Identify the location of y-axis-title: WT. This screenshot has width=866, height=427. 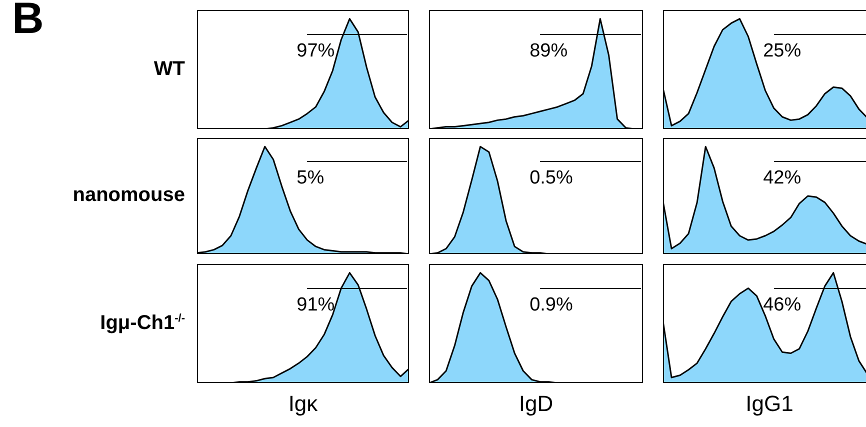
(169, 69).